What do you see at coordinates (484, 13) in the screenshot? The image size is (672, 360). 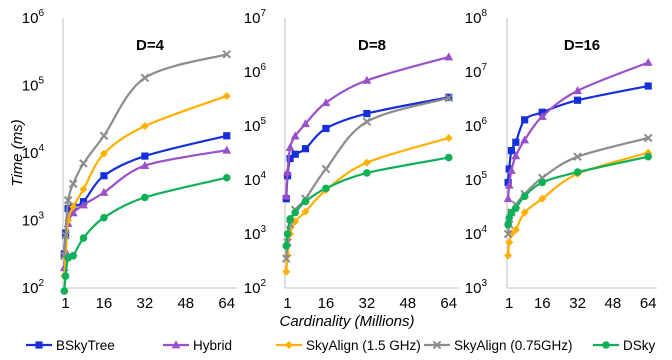 I see `y-tick-exponent: 8` at bounding box center [484, 13].